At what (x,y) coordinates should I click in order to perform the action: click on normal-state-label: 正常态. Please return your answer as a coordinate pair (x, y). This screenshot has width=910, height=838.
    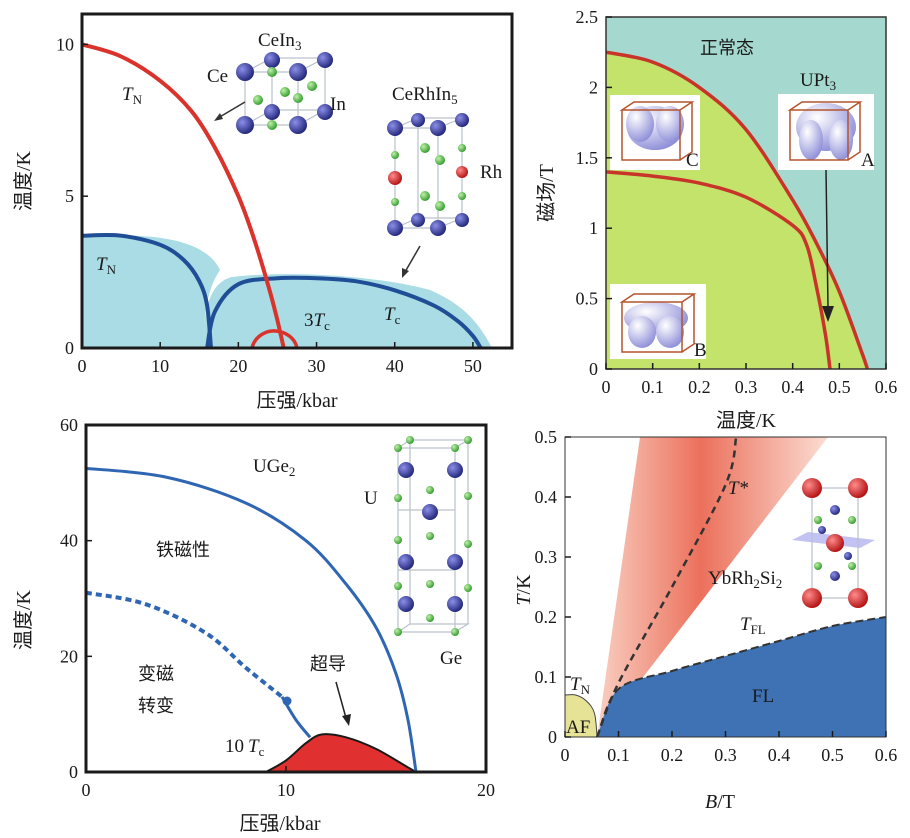
    Looking at the image, I should click on (727, 48).